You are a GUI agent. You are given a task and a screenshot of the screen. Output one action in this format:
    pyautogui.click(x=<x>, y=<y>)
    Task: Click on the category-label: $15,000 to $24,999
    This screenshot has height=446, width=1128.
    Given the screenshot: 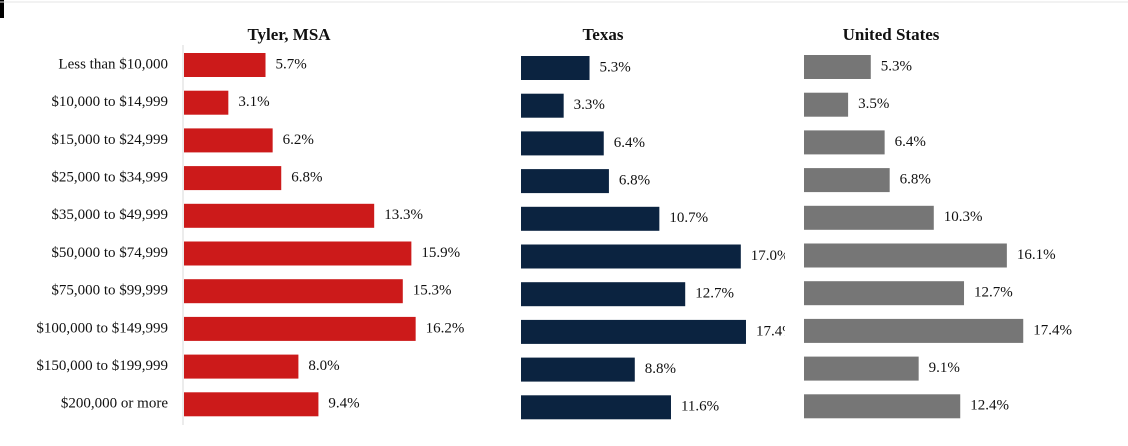 What is the action you would take?
    pyautogui.click(x=109, y=140)
    